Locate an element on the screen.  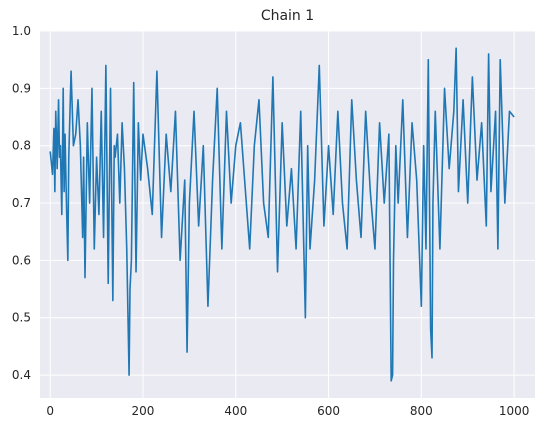
y-tick-label: 0.5 is located at coordinates (21, 318).